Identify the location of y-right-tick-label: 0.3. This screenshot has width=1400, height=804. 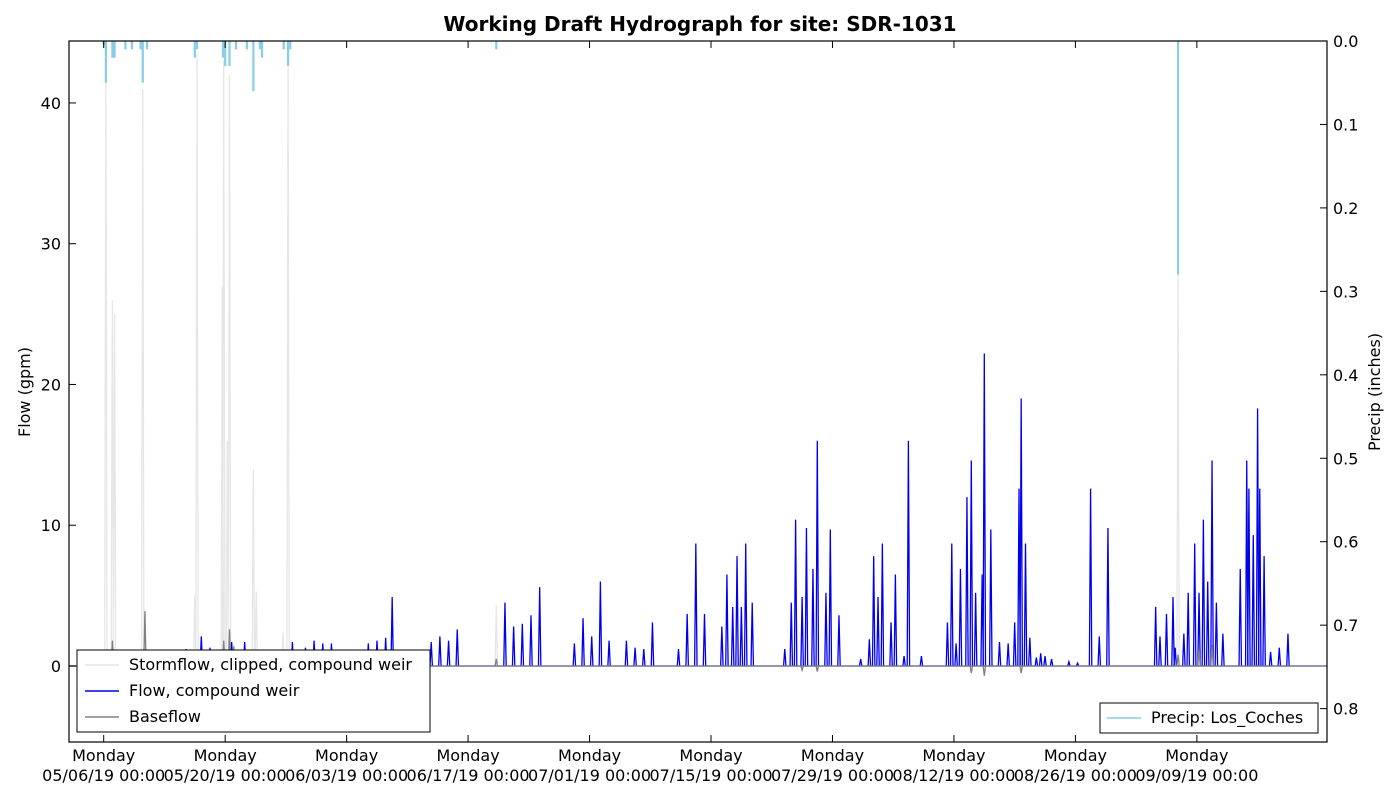
(1345, 291).